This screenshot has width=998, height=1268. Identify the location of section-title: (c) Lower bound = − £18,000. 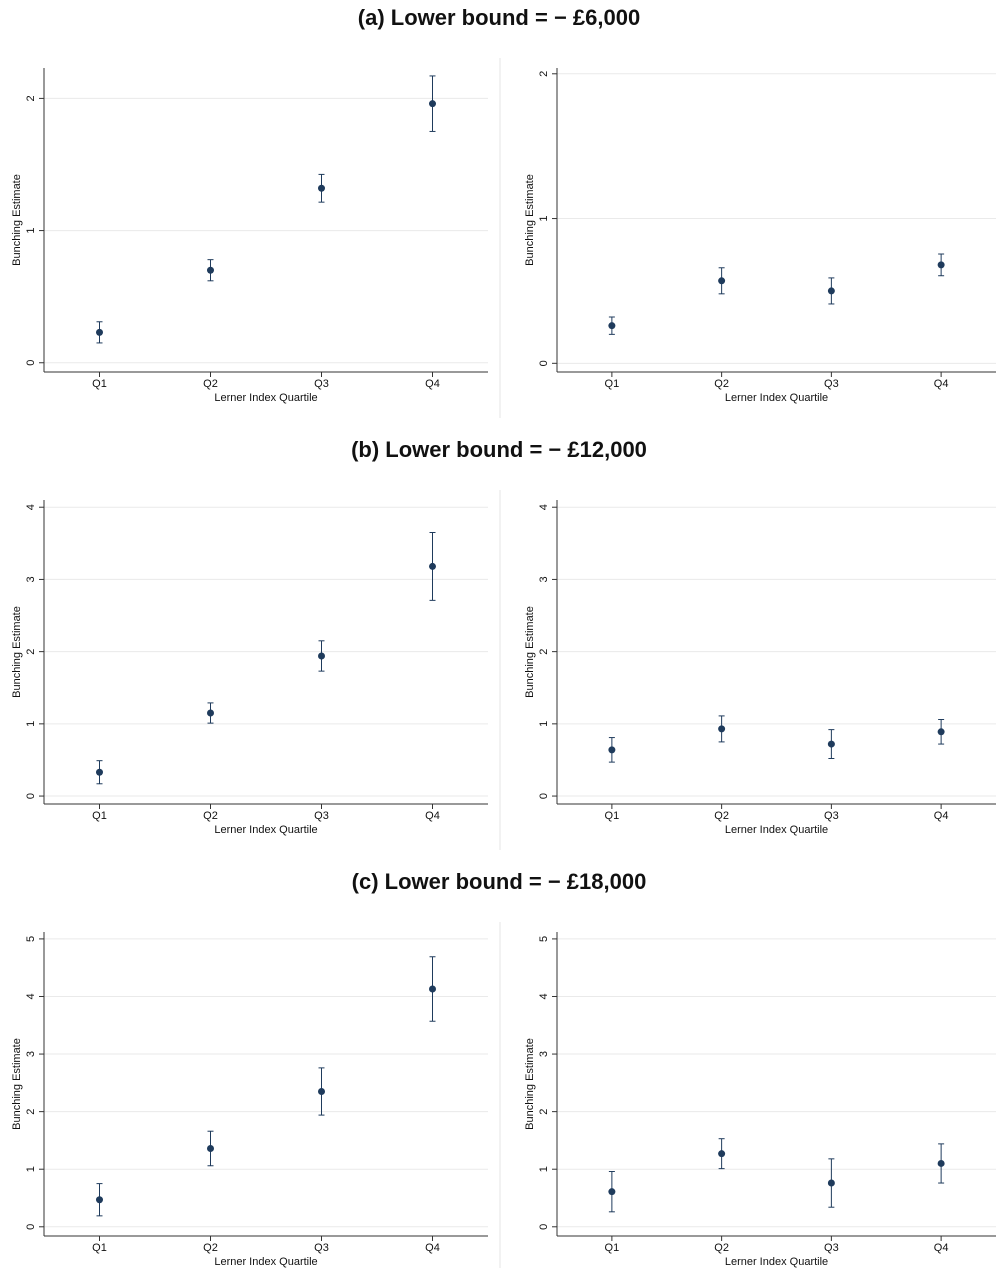
(499, 881).